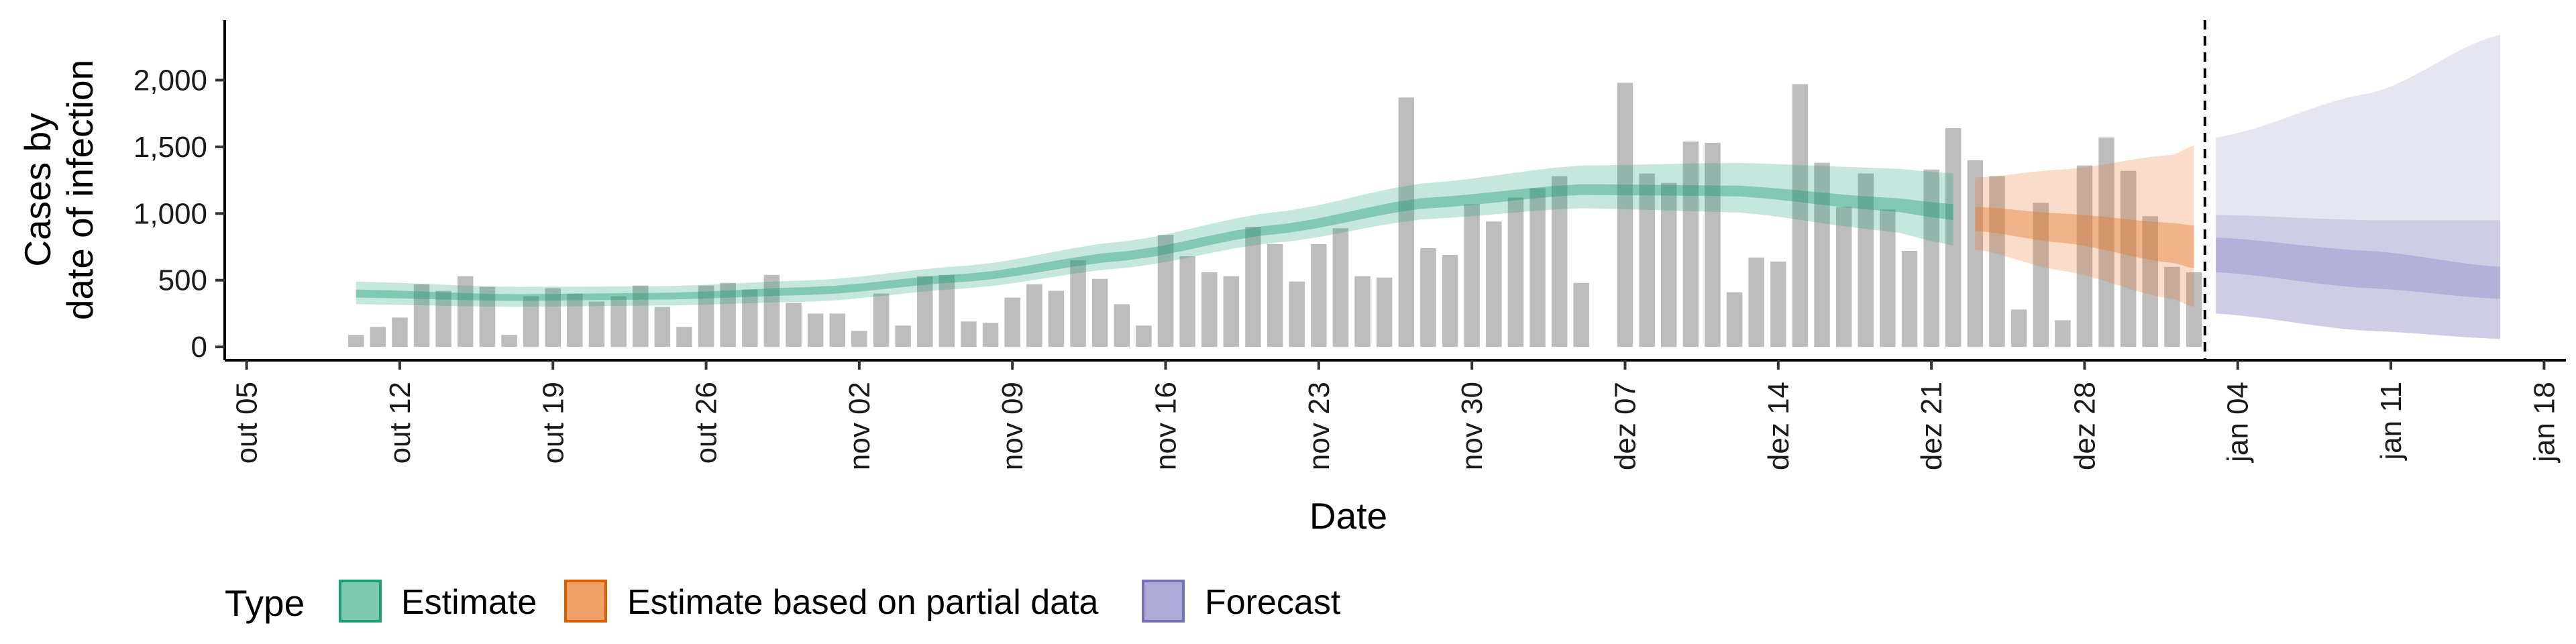 Image resolution: width=2576 pixels, height=644 pixels. I want to click on y-tick-label: 500, so click(182, 280).